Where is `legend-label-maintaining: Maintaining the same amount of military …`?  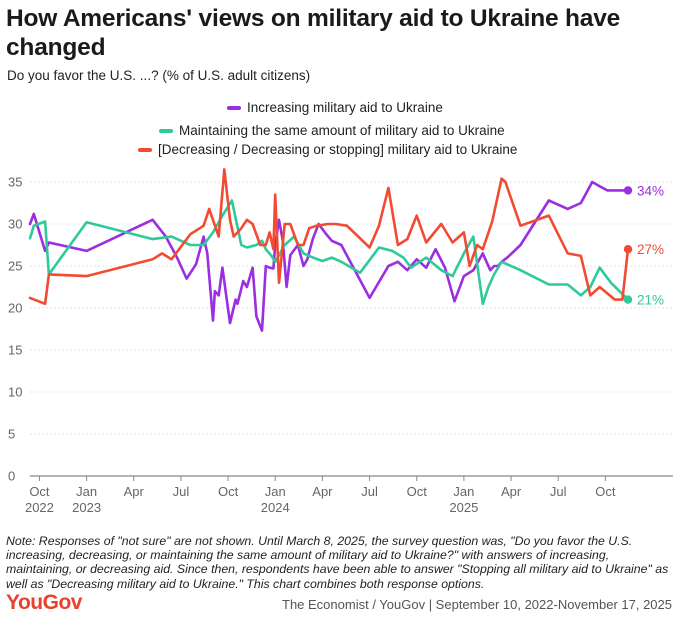
legend-label-maintaining: Maintaining the same amount of military … is located at coordinates (342, 130).